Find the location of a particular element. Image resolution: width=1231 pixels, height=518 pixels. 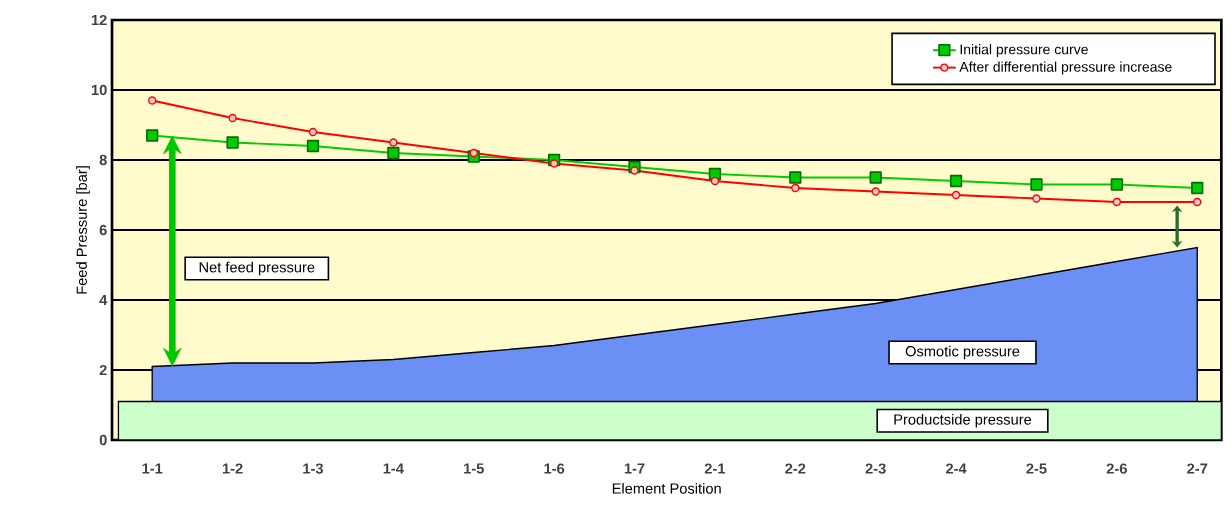

x-tick-label: 1-4 is located at coordinates (393, 468).